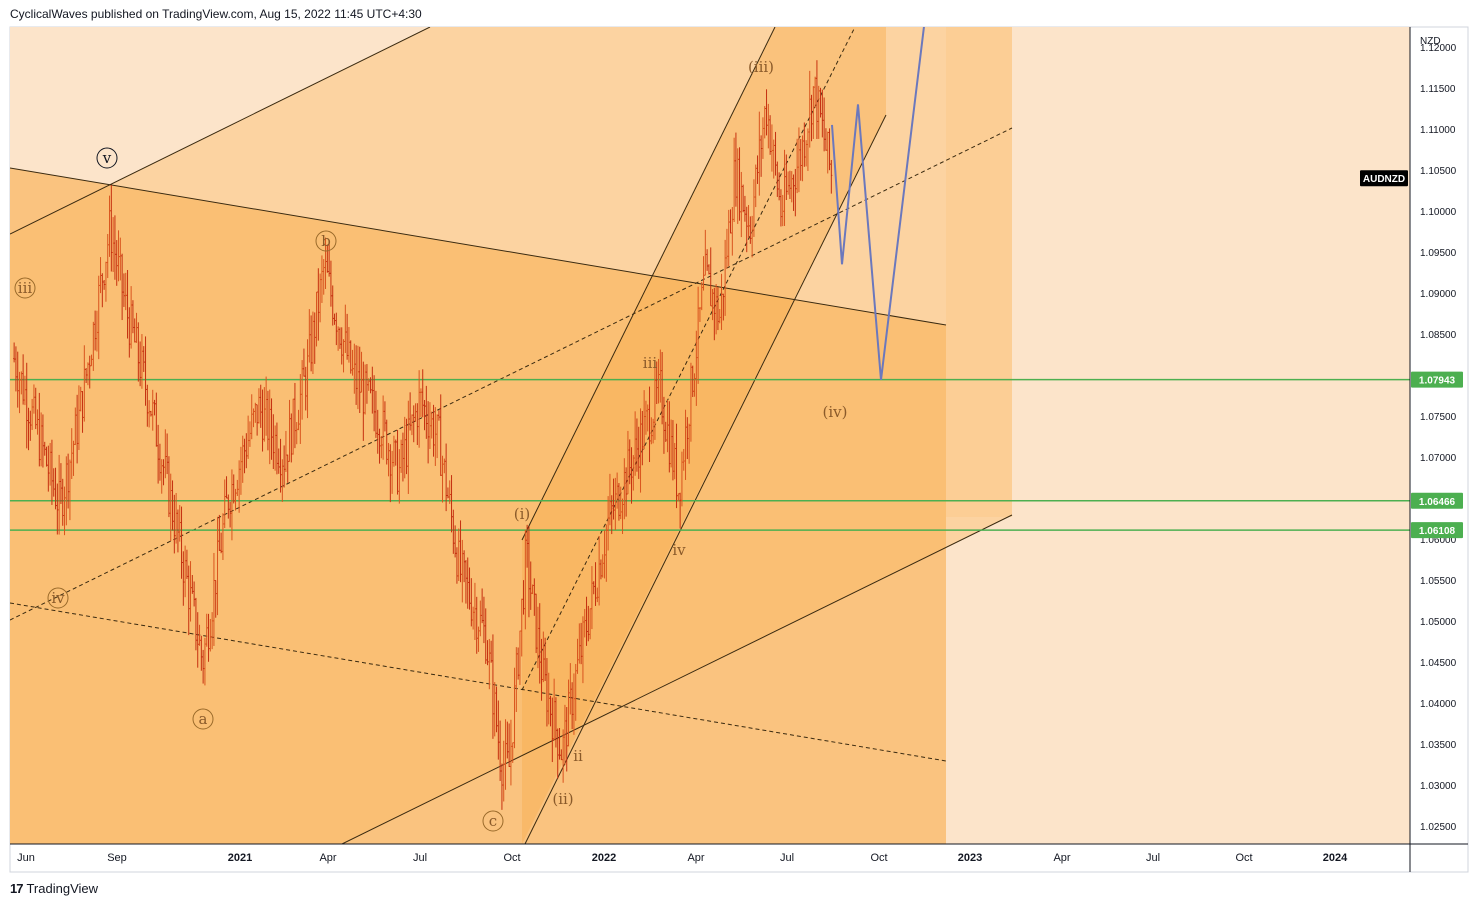 The image size is (1478, 907). What do you see at coordinates (1438, 745) in the screenshot?
I see `y-tick-label: 1.03500` at bounding box center [1438, 745].